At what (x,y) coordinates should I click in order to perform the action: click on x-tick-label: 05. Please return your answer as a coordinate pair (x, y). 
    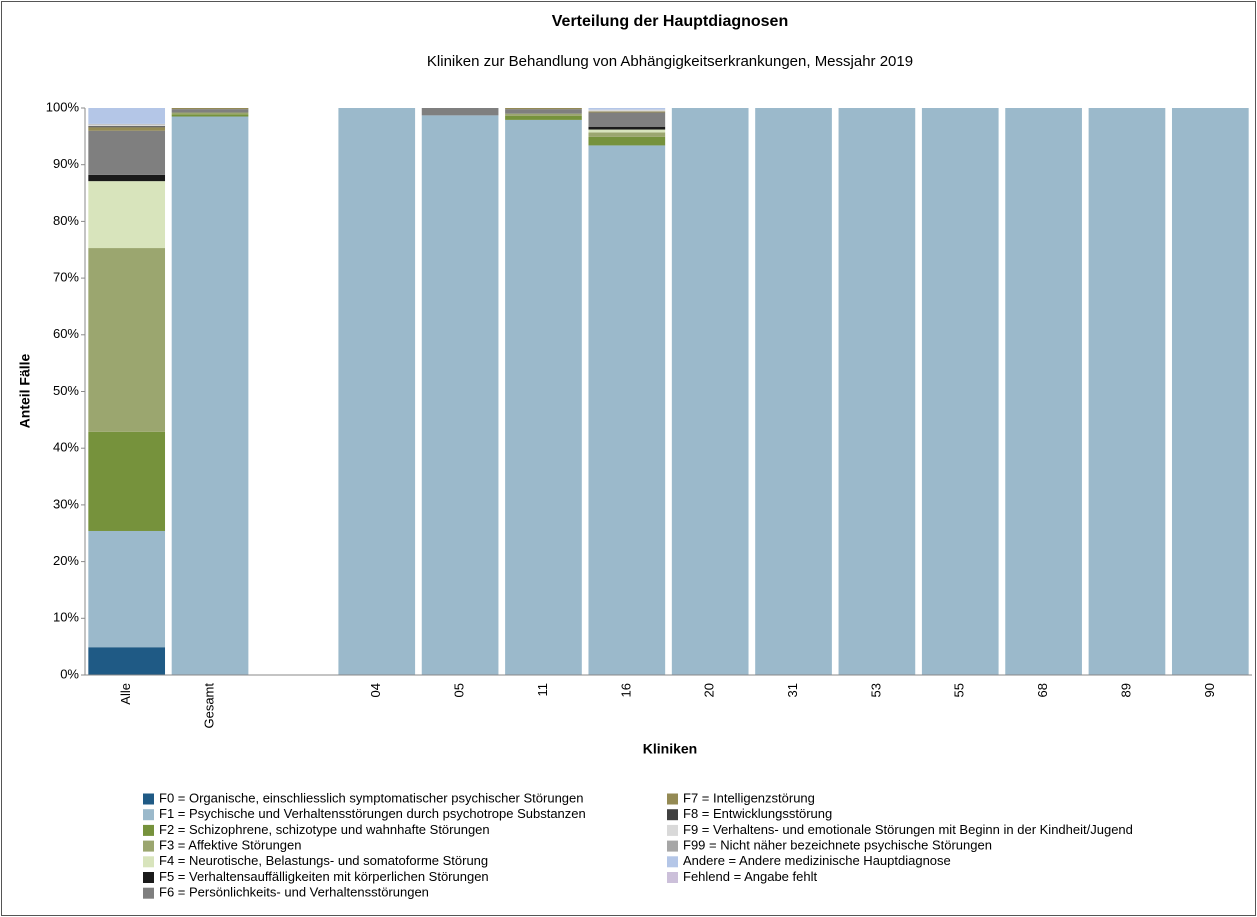
    Looking at the image, I should click on (459, 690).